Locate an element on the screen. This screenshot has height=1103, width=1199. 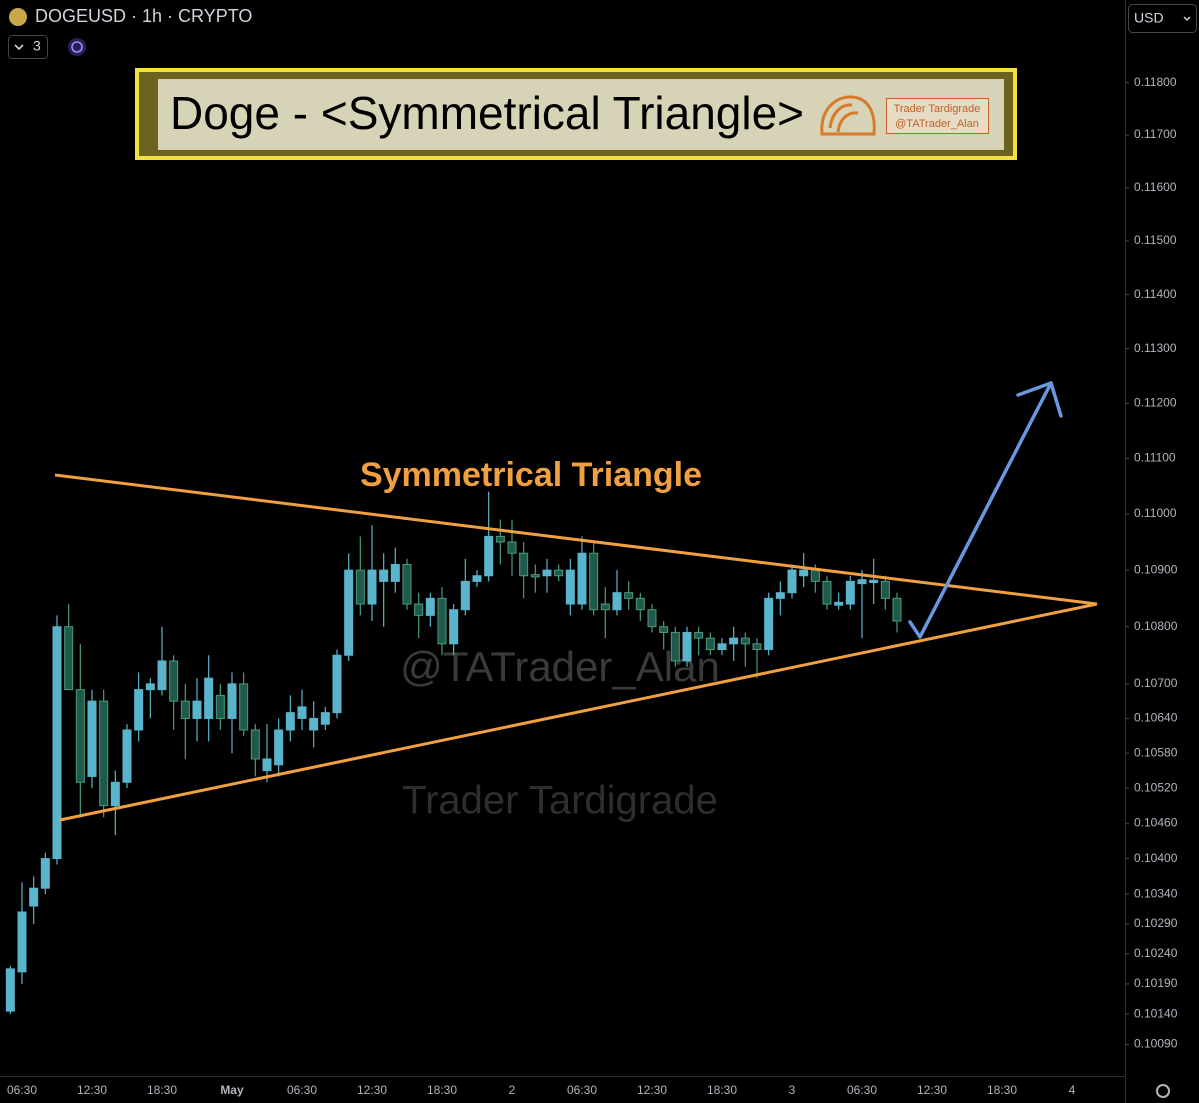
y-tick-label: 0.10240 is located at coordinates (1156, 953).